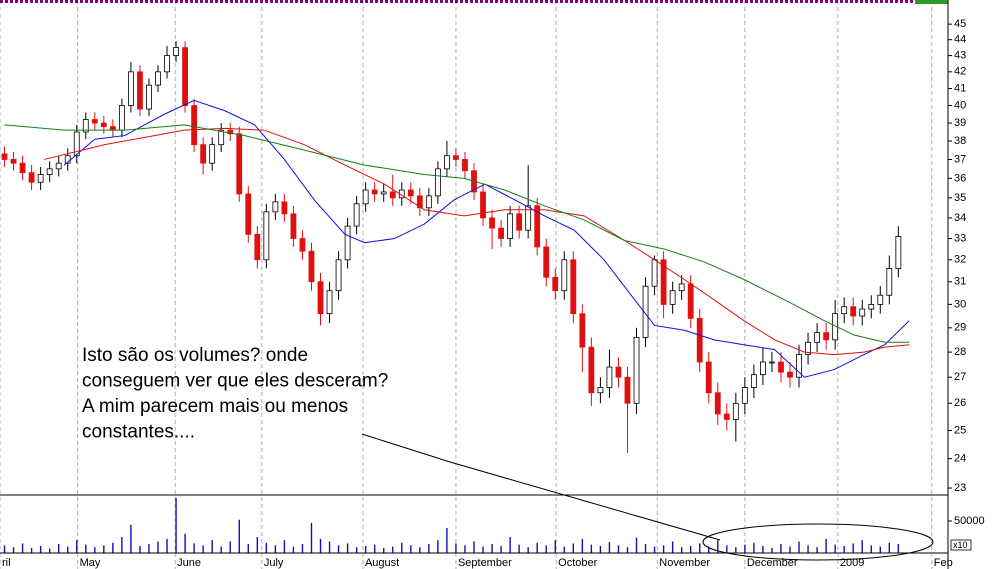  What do you see at coordinates (960, 282) in the screenshot?
I see `y-tick-label: 31` at bounding box center [960, 282].